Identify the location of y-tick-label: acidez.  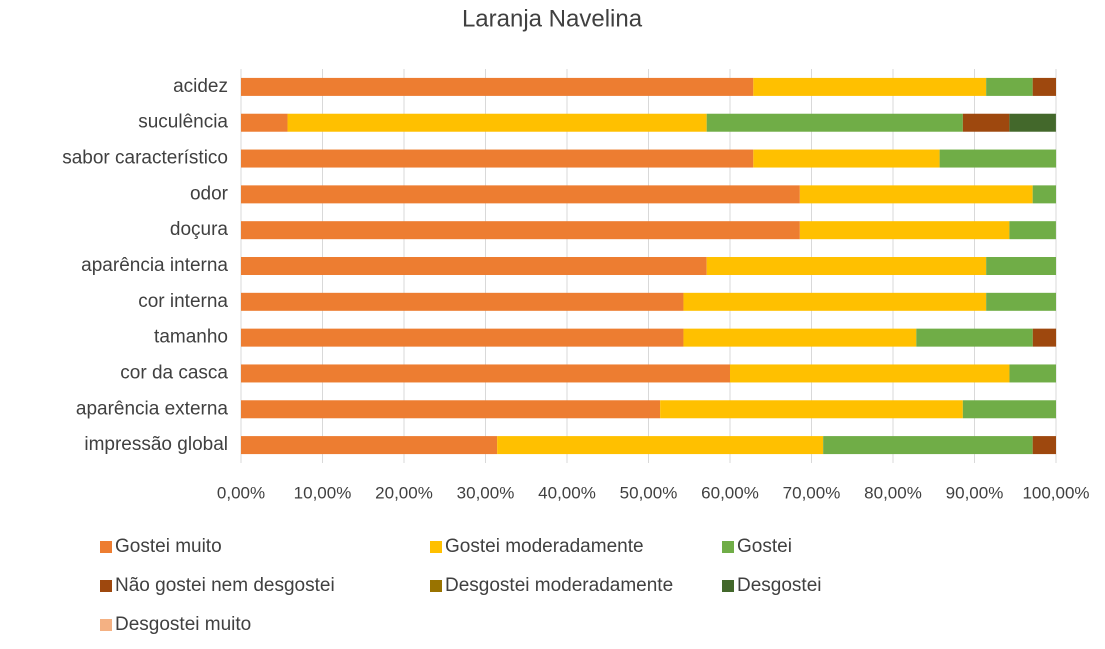
(200, 86).